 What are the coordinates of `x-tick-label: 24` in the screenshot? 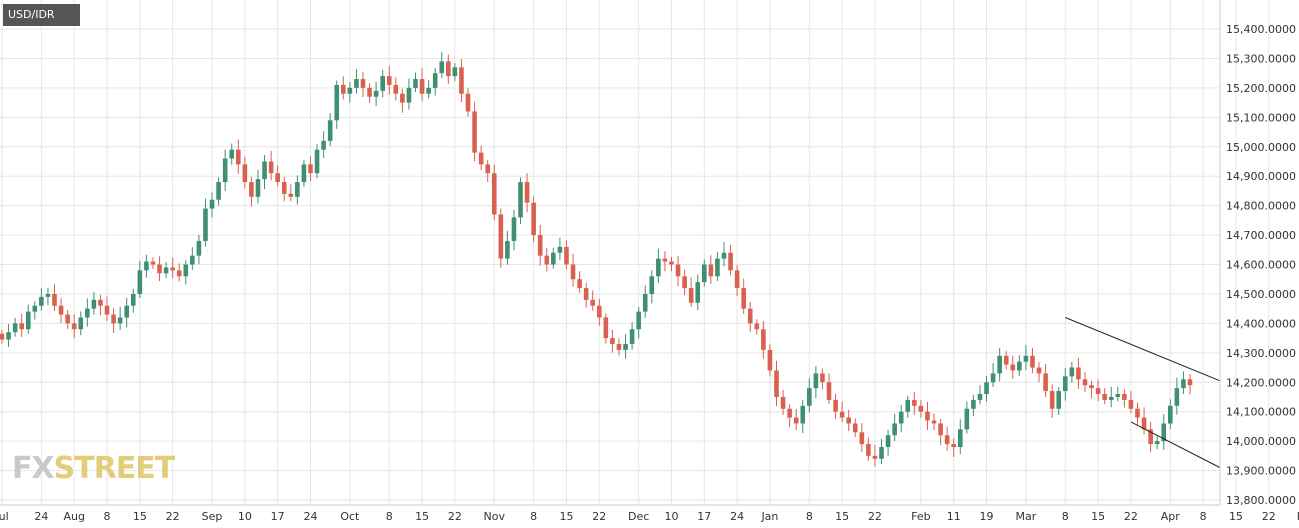 It's located at (41, 516).